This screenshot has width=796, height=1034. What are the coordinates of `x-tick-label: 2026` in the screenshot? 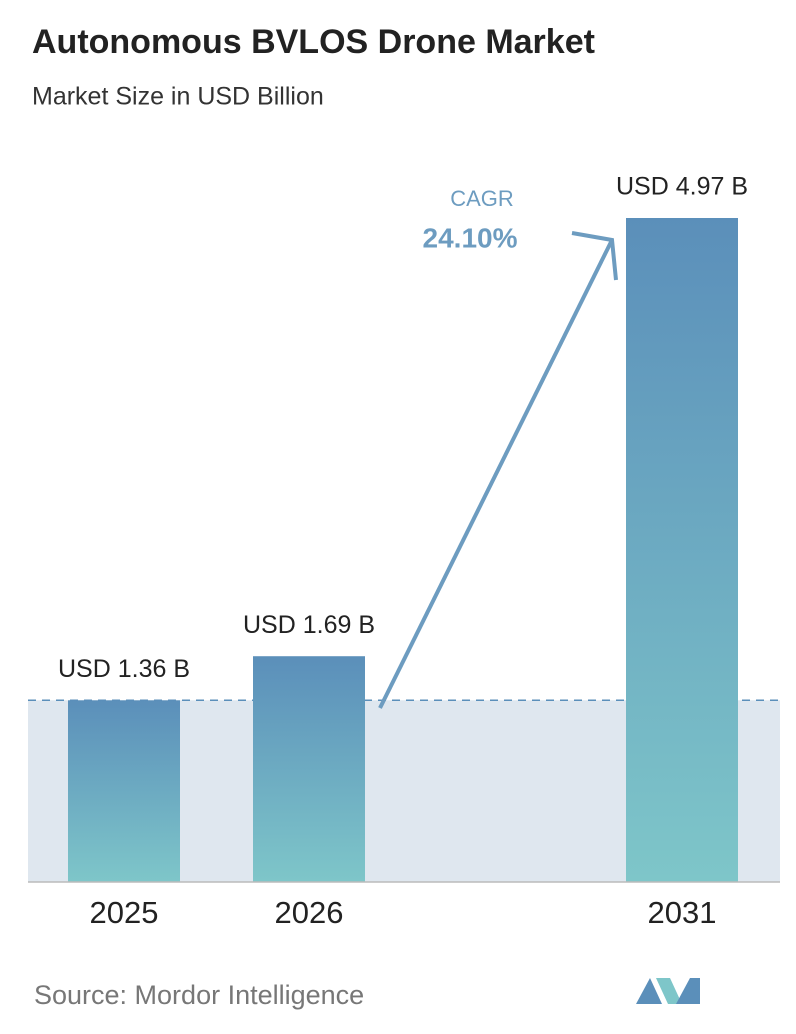 It's located at (309, 912).